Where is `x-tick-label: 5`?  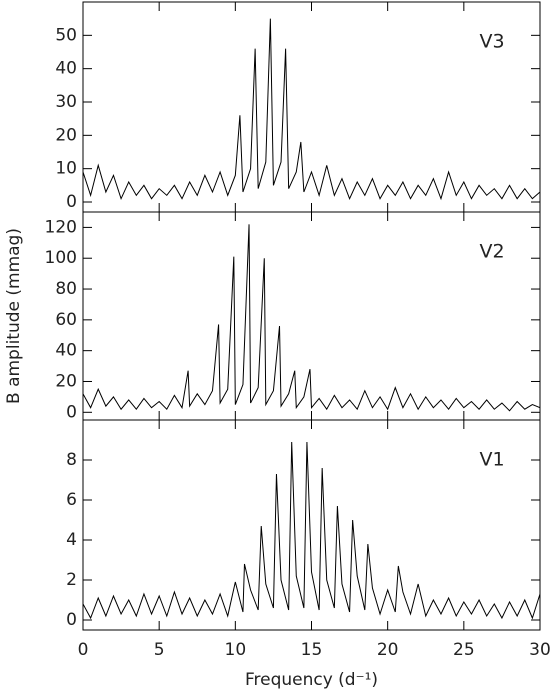 x-tick-label: 5 is located at coordinates (159, 650).